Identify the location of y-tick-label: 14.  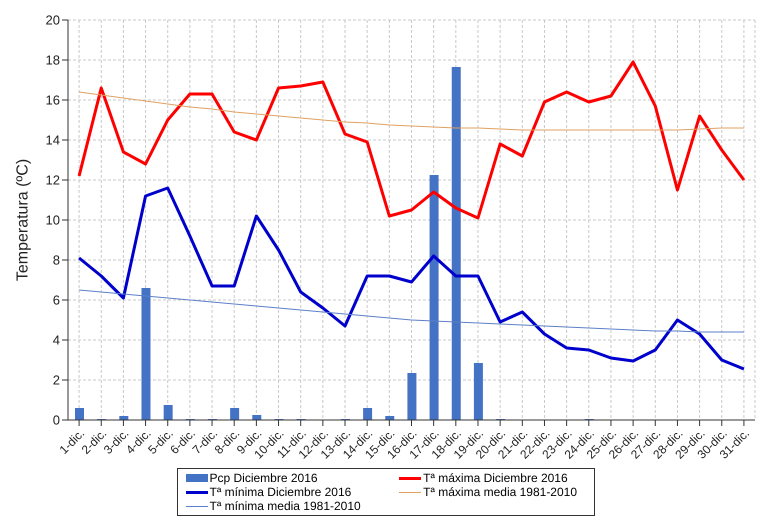
(53, 140).